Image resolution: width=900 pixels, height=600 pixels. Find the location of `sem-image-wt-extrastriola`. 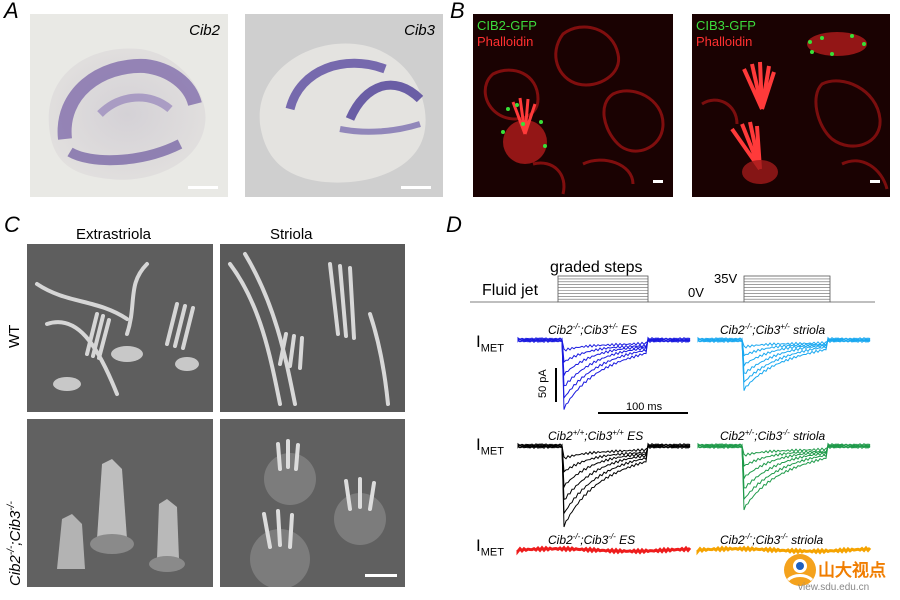

sem-image-wt-extrastriola is located at coordinates (120, 328).